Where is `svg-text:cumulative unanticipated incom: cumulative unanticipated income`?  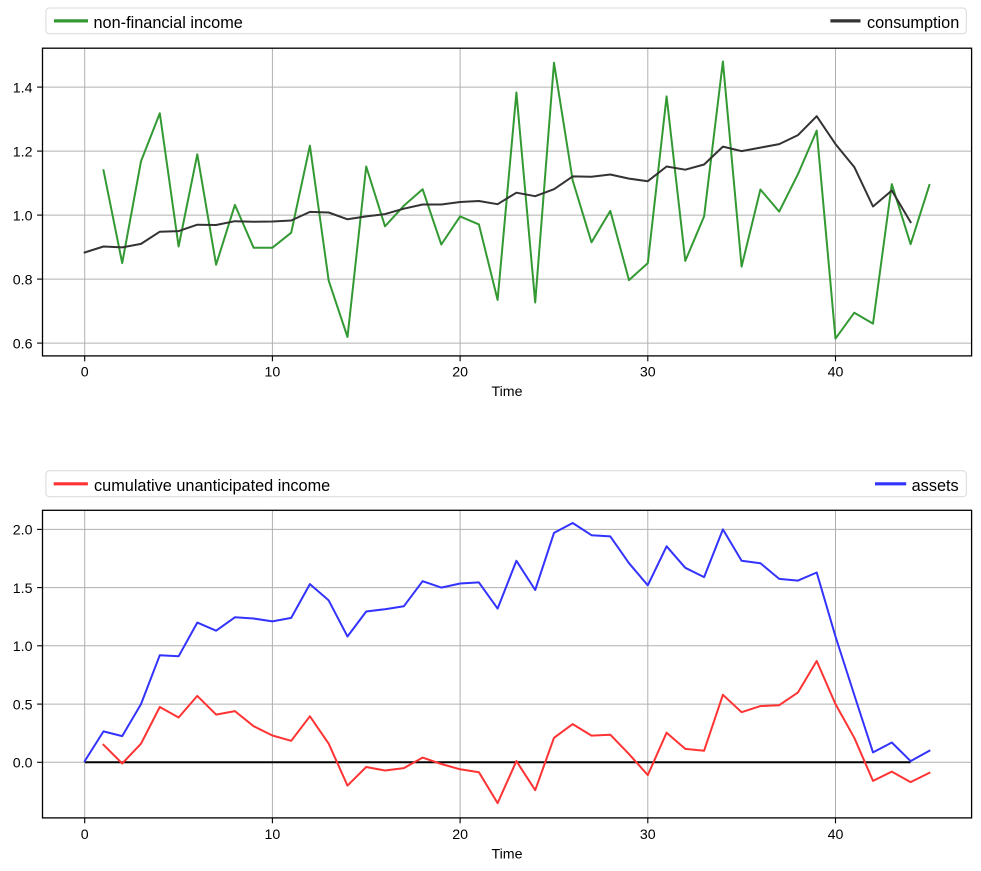
svg-text:cumulative unanticipated incom: cumulative unanticipated income is located at coordinates (212, 486).